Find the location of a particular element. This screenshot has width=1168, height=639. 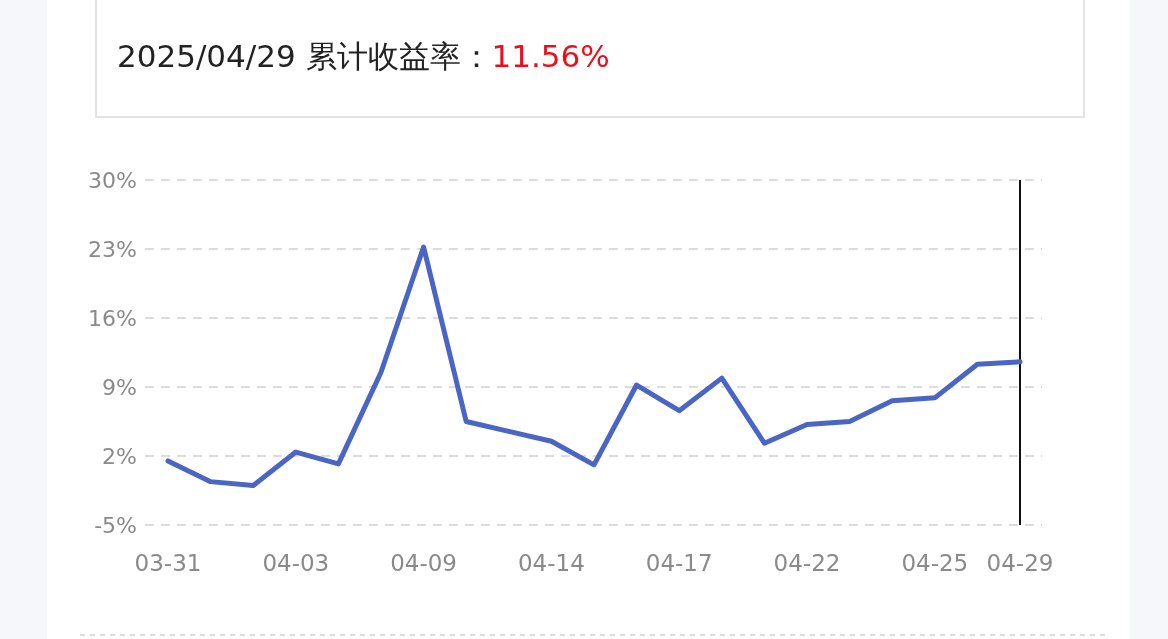

y-tick-label: 9% is located at coordinates (119, 387).